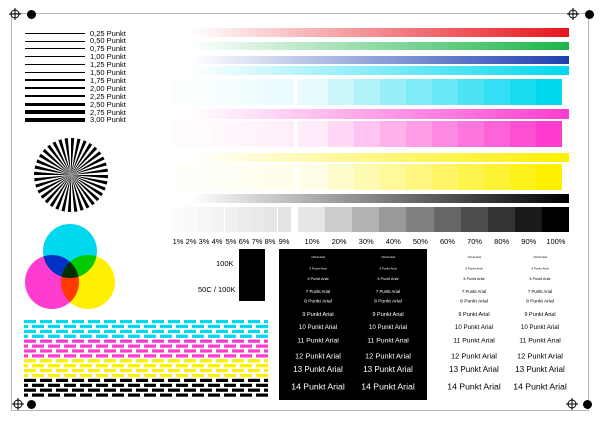 This screenshot has height=424, width=600. What do you see at coordinates (474, 369) in the screenshot?
I see `font-size-sample: 13 Punkt Arial` at bounding box center [474, 369].